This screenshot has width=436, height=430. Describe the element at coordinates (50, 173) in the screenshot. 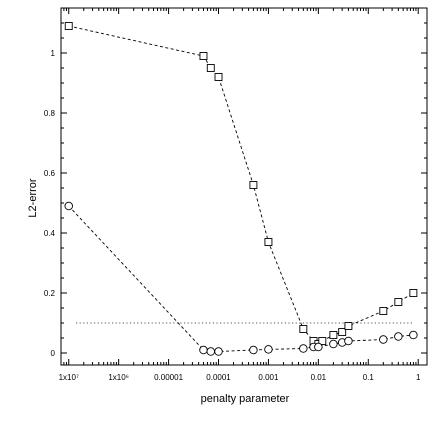

I see `y-tick-label: 0.6` at that location.